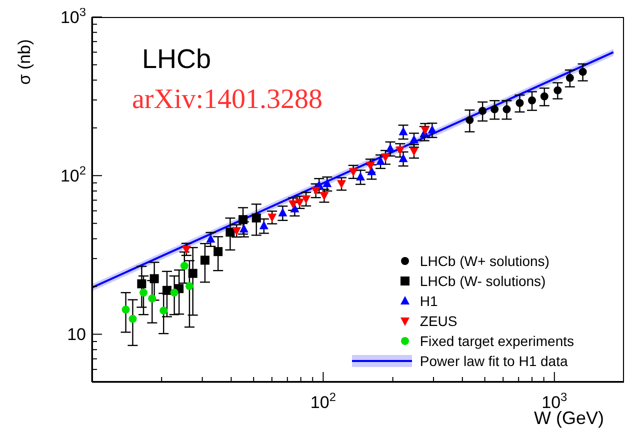 The height and width of the screenshot is (433, 634). I want to click on legend-label: Fixed target experiments, so click(497, 341).